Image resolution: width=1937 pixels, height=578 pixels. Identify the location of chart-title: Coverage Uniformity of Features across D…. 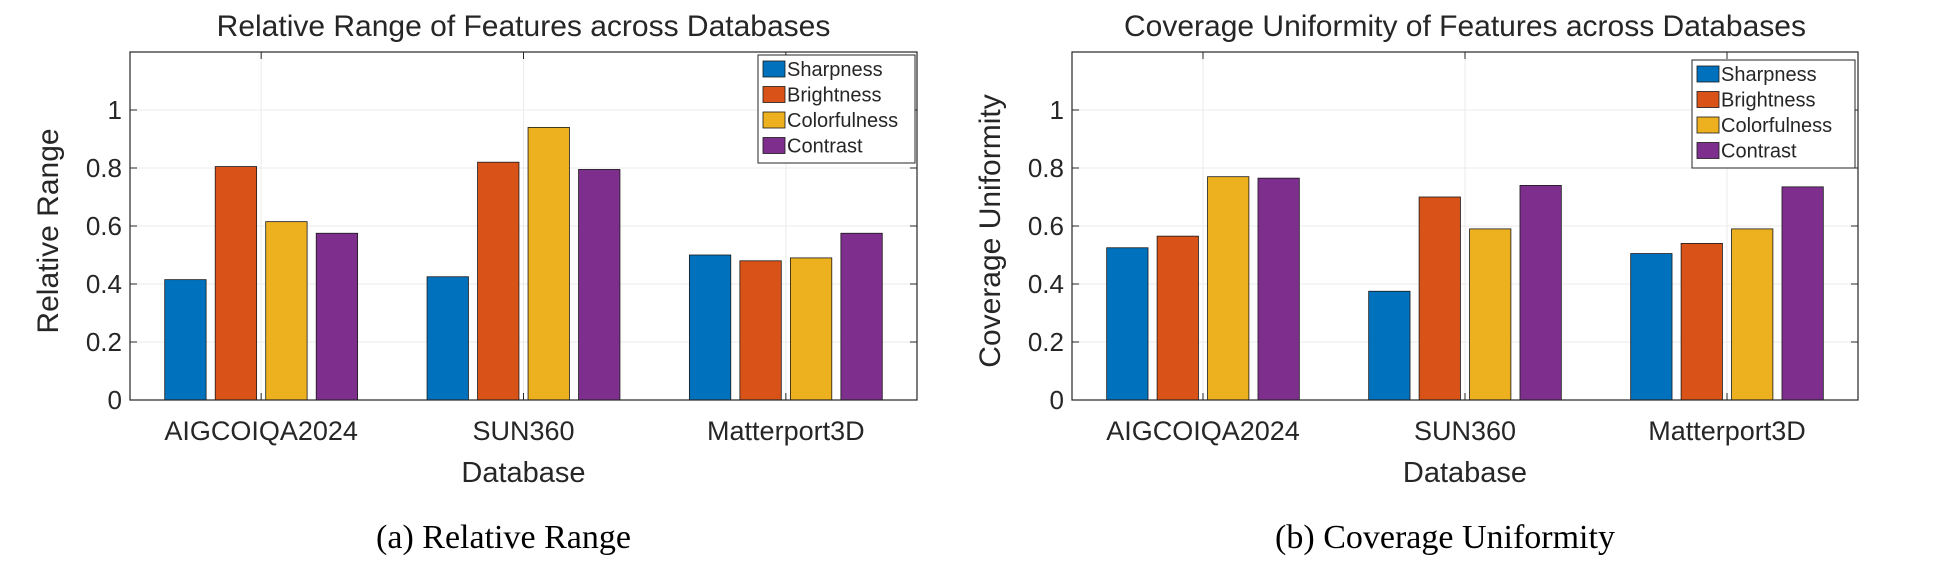
(1465, 26).